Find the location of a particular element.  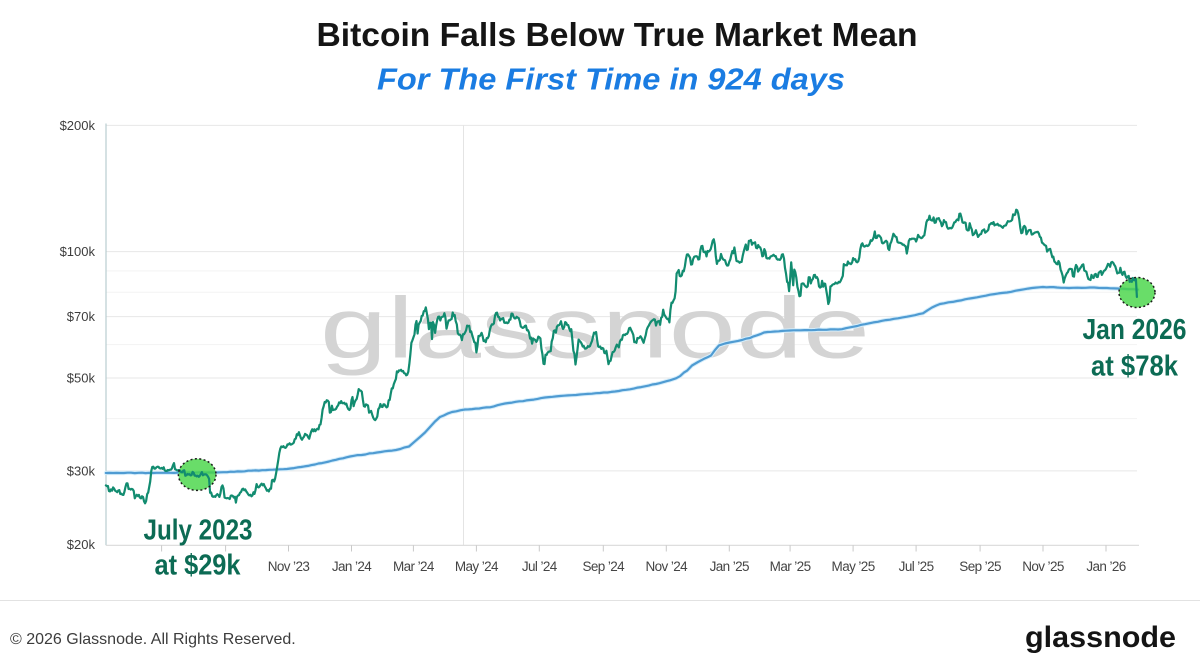

svg-text: at $78k is located at coordinates (1135, 367).